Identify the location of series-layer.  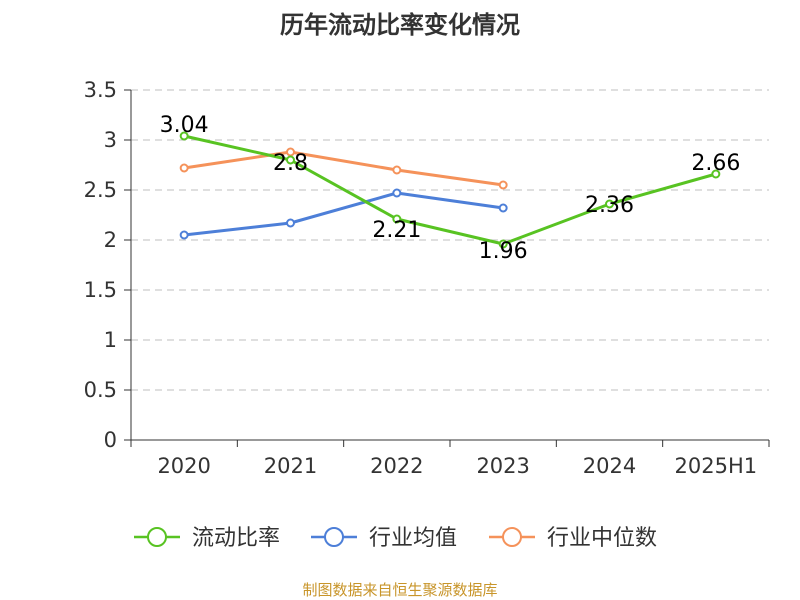
(450, 190).